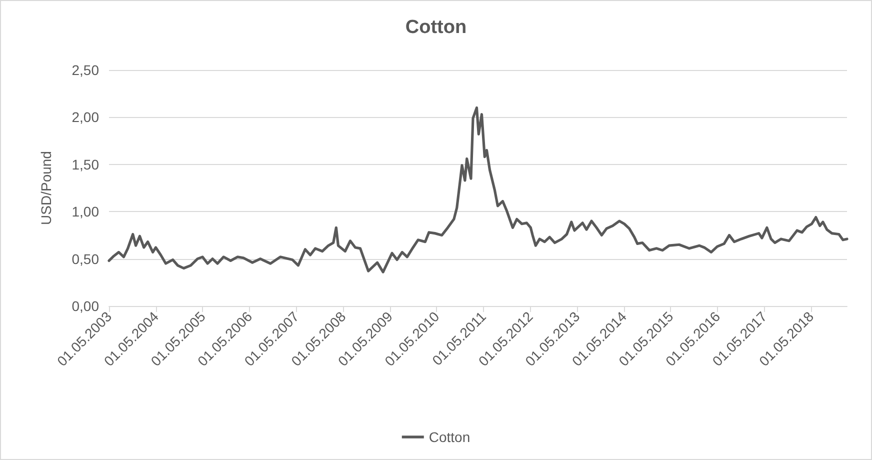  I want to click on y-tick-label: 0,50, so click(86, 258).